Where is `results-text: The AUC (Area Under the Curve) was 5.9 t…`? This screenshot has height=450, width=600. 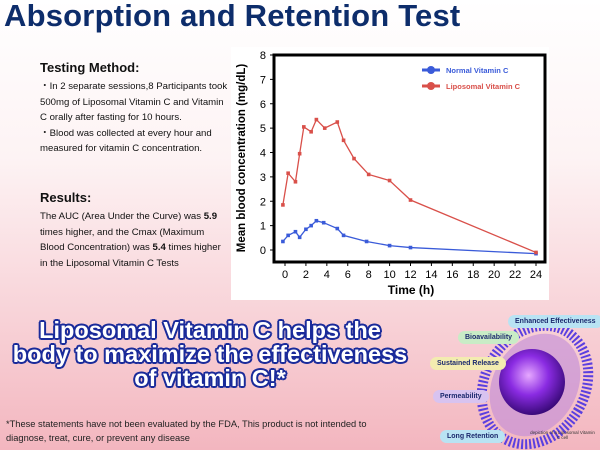 results-text: The AUC (Area Under the Curve) was 5.9 t… is located at coordinates (135, 240).